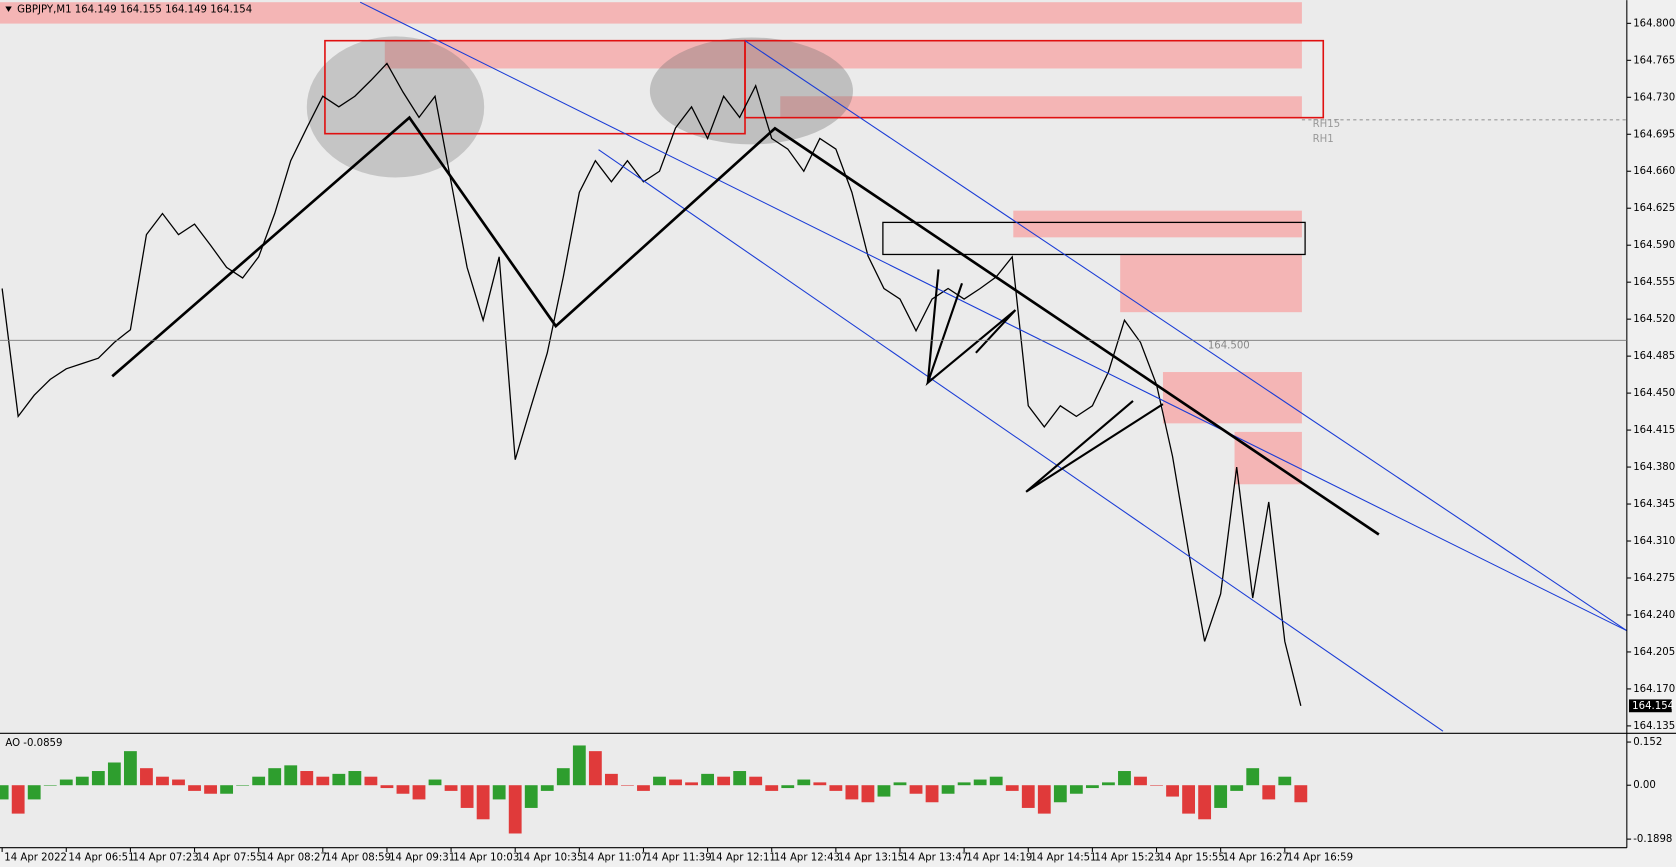 This screenshot has height=867, width=1676. I want to click on y-tick-label: 164.590, so click(1654, 245).